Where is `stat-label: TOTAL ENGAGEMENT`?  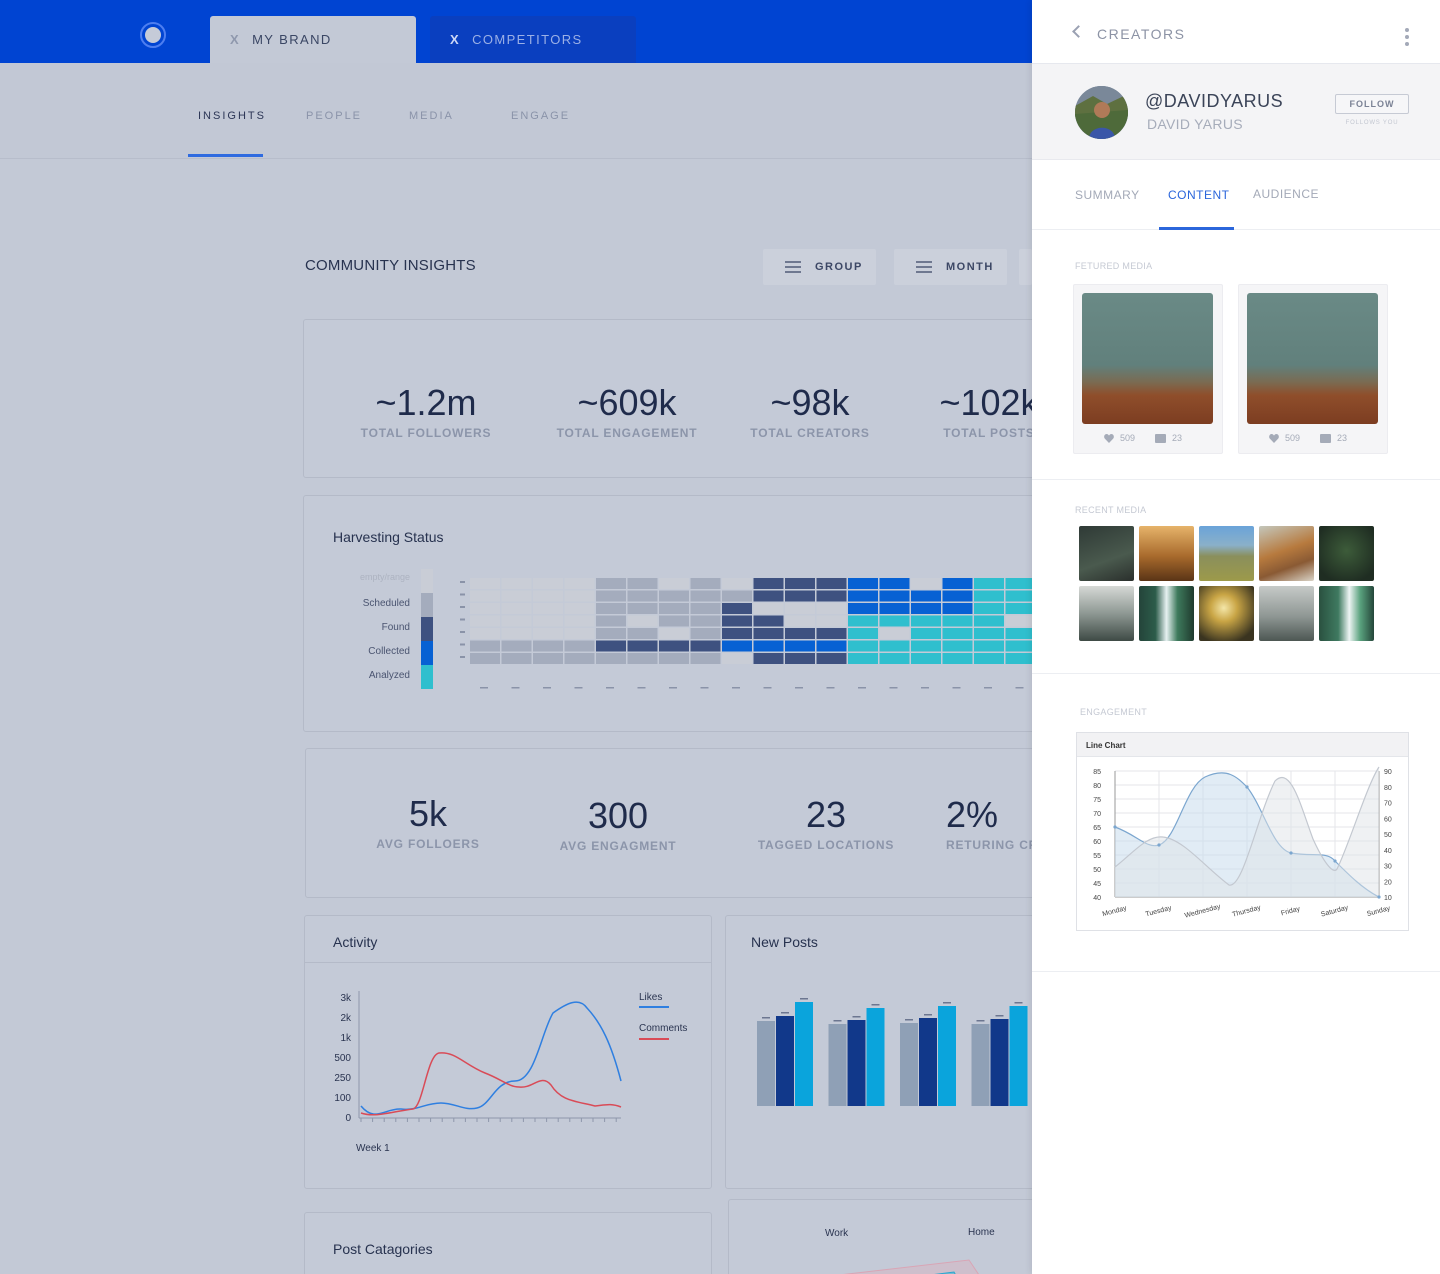
stat-label: TOTAL ENGAGEMENT is located at coordinates (627, 433).